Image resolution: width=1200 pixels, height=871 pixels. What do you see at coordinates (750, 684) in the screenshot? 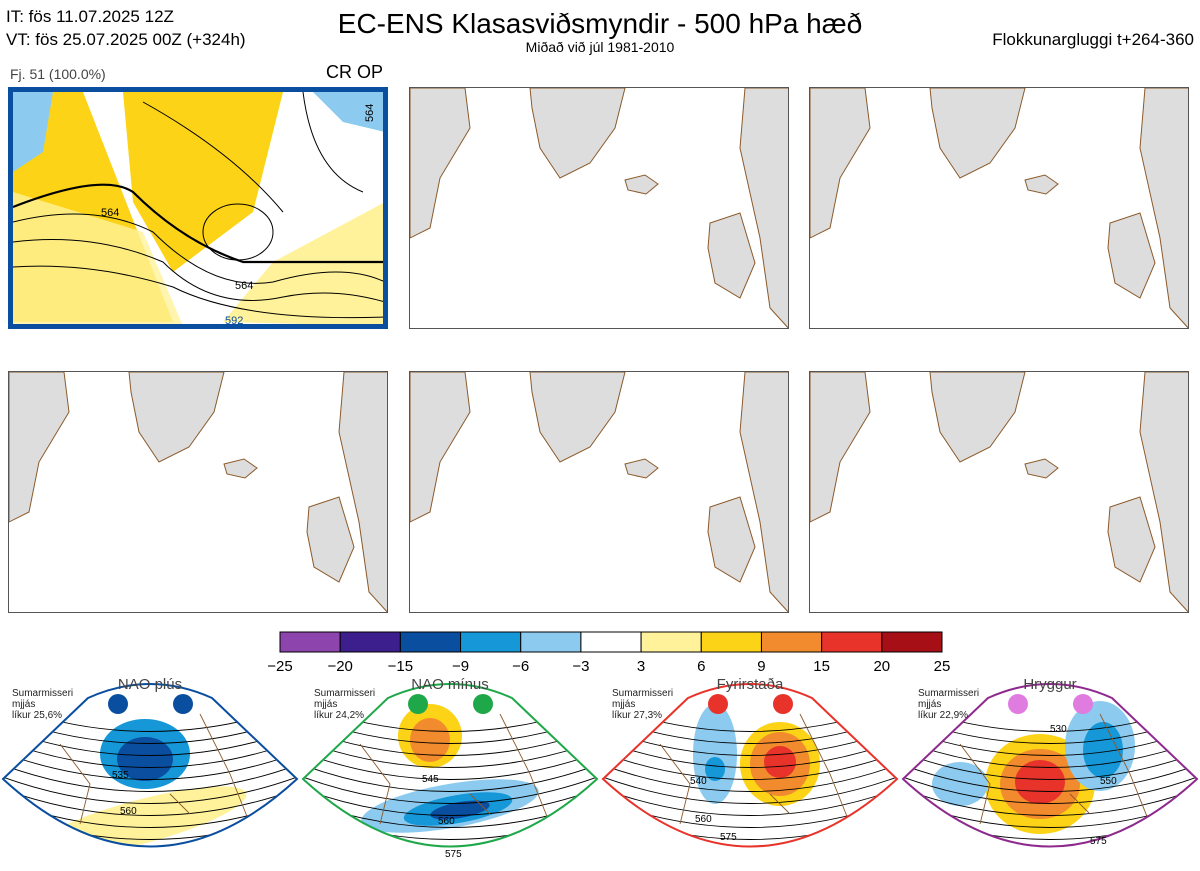
I see `regime-name: Fyrirstaða` at bounding box center [750, 684].